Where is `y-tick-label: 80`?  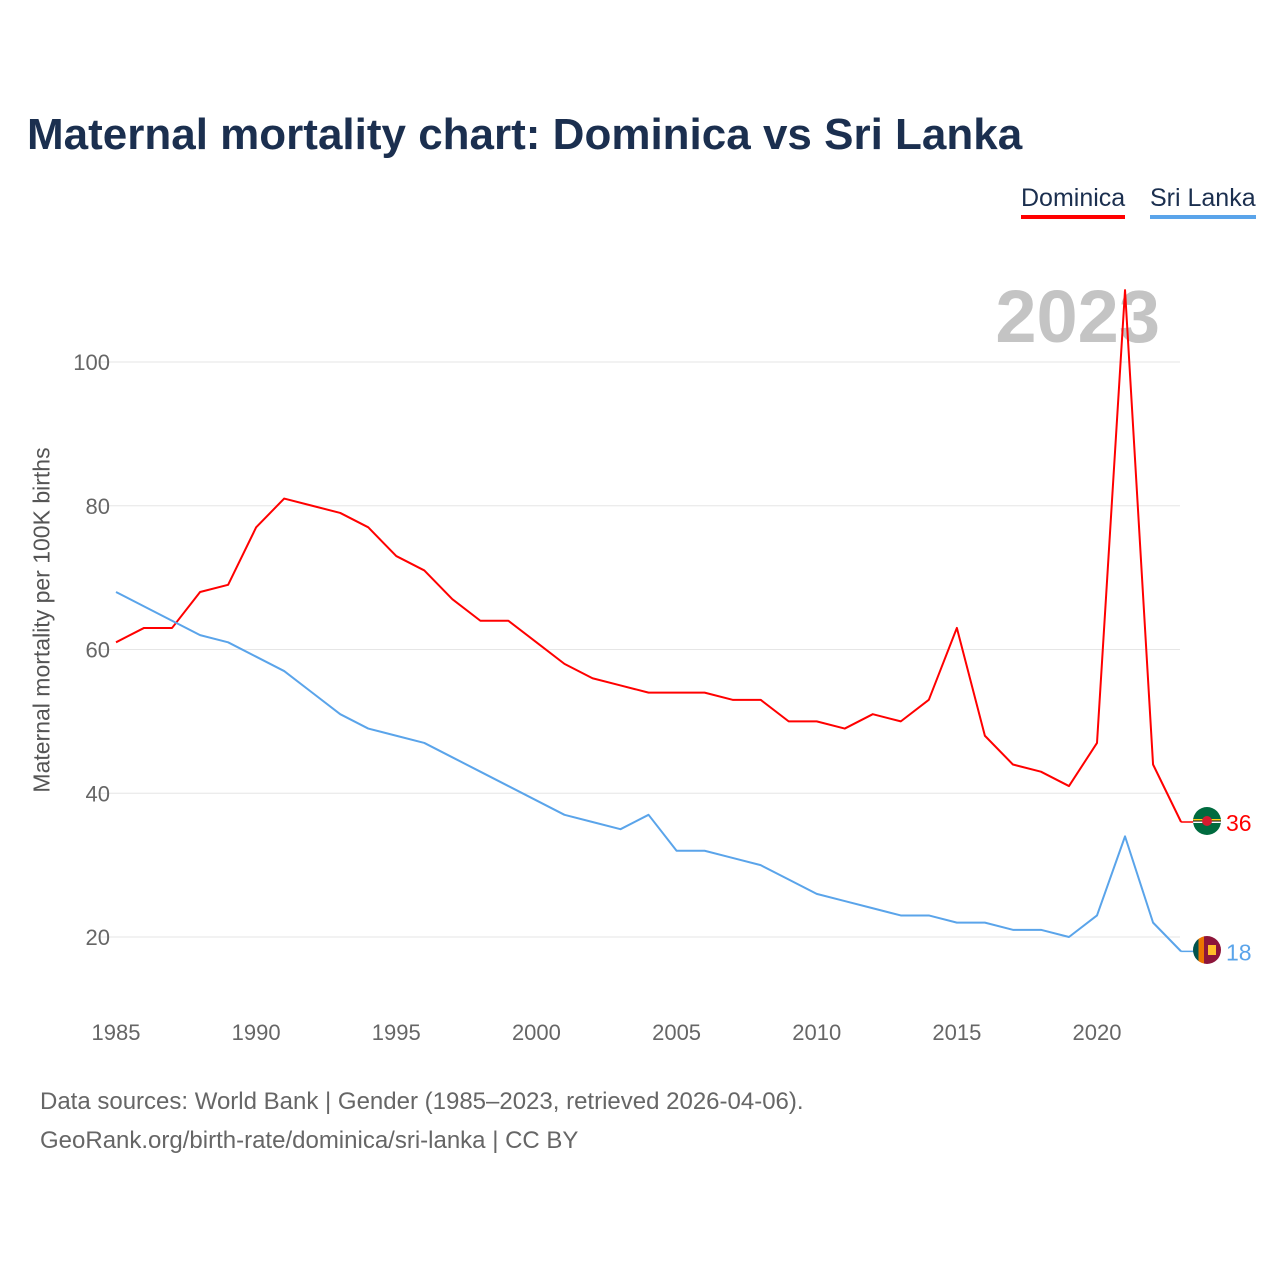
y-tick-label: 80 is located at coordinates (98, 506).